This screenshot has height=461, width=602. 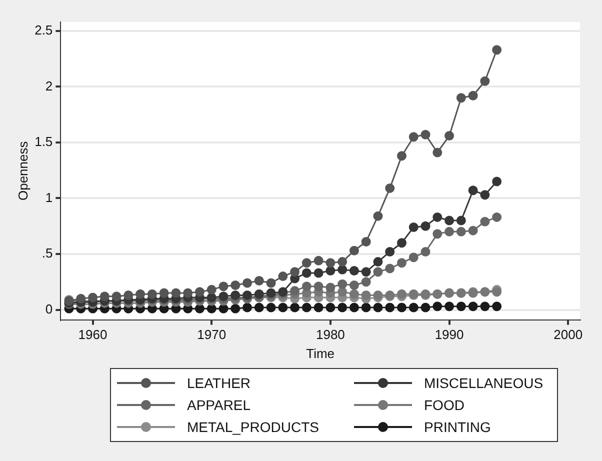 I want to click on x-tick-label: 1960, so click(x=93, y=334).